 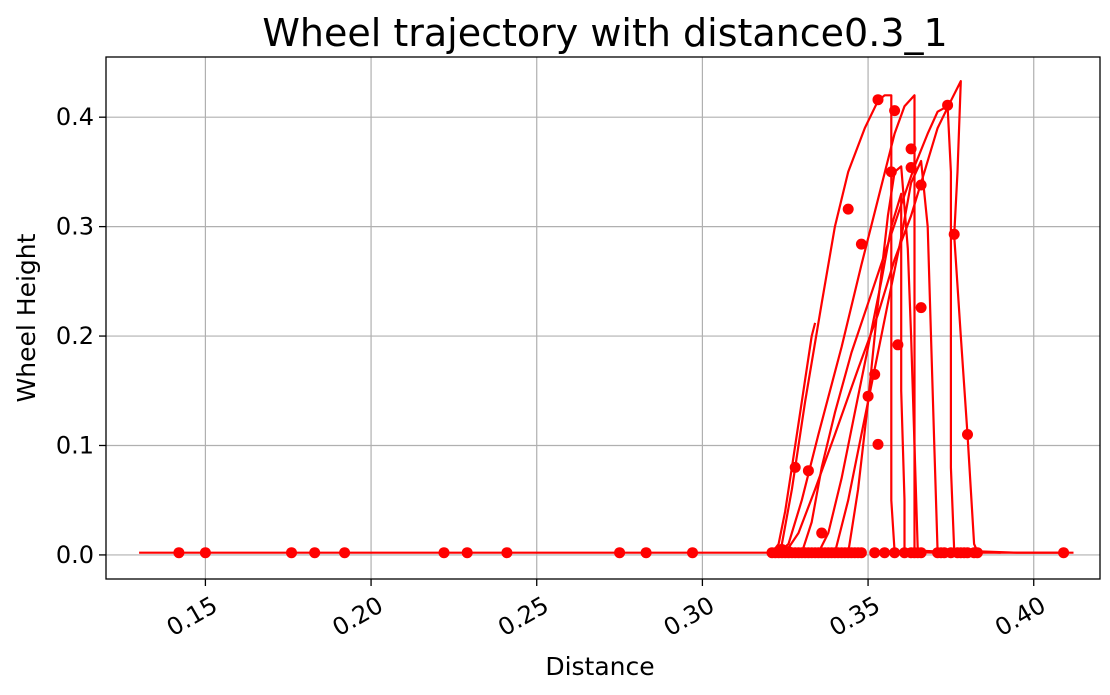 I want to click on x-tick-label-0: 0.15, so click(x=192, y=616).